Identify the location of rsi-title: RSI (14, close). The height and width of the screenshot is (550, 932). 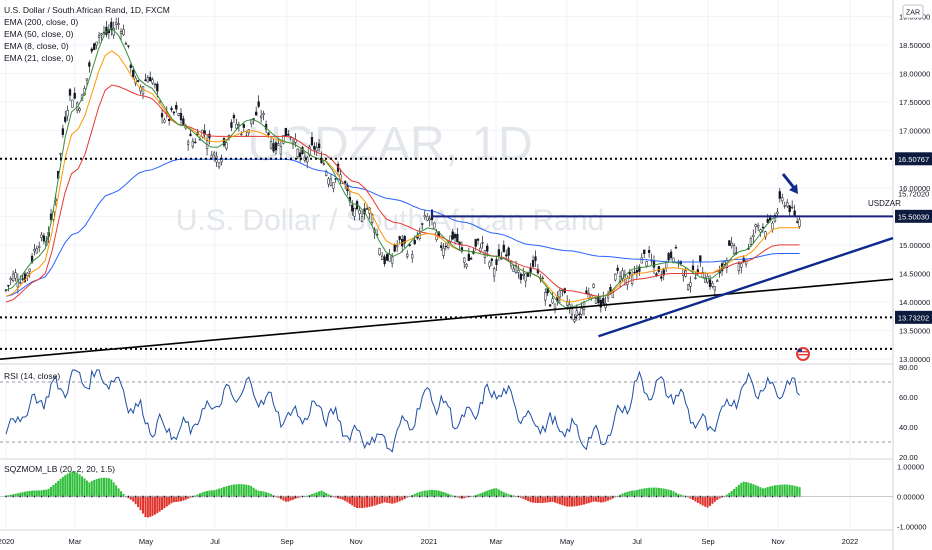
(32, 376).